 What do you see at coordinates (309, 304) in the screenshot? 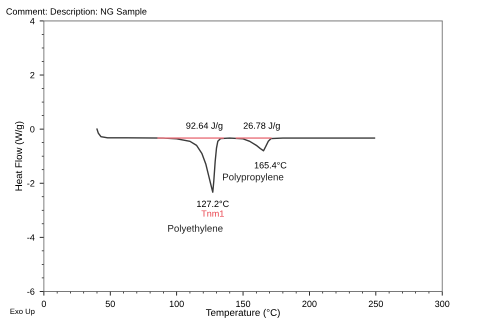
I see `x-tick-label: 200` at bounding box center [309, 304].